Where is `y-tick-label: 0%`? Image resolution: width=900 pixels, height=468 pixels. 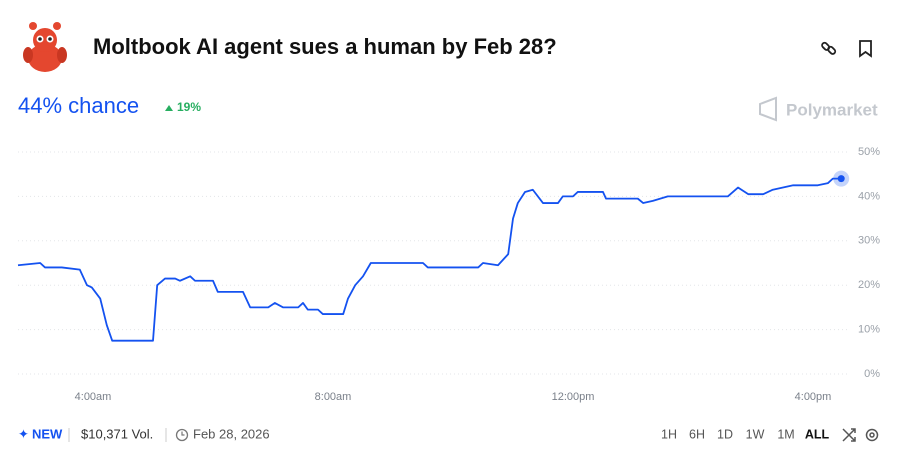 y-tick-label: 0% is located at coordinates (872, 374).